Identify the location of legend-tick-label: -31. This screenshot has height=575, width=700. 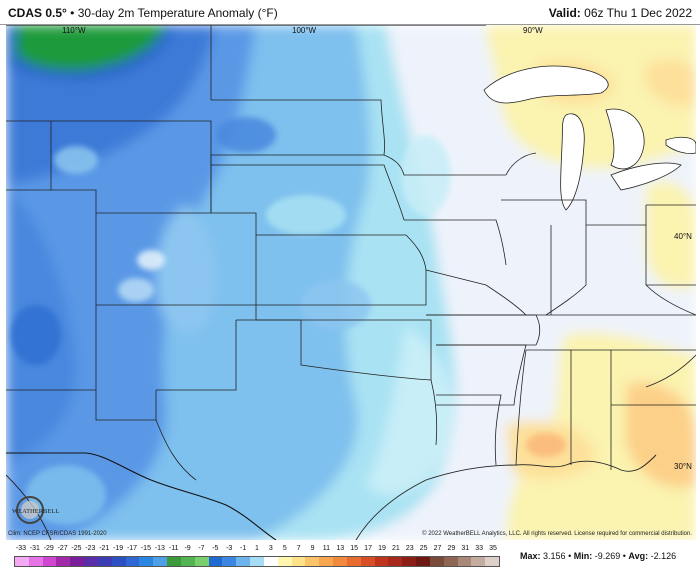
(34, 548).